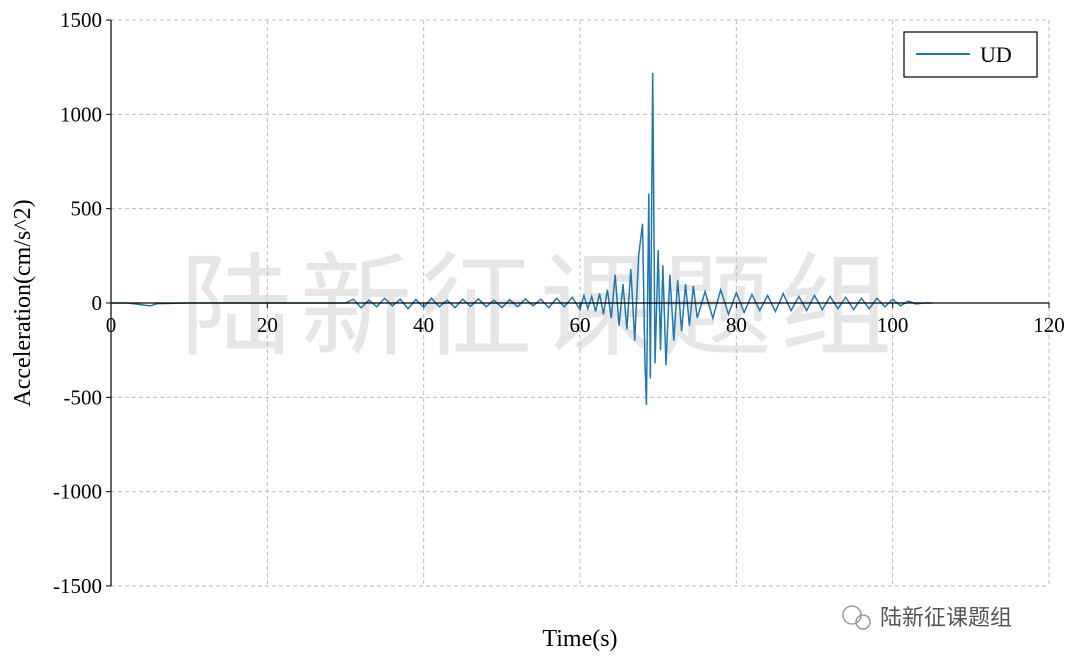 The width and height of the screenshot is (1080, 664). I want to click on legend-label: UD, so click(996, 54).